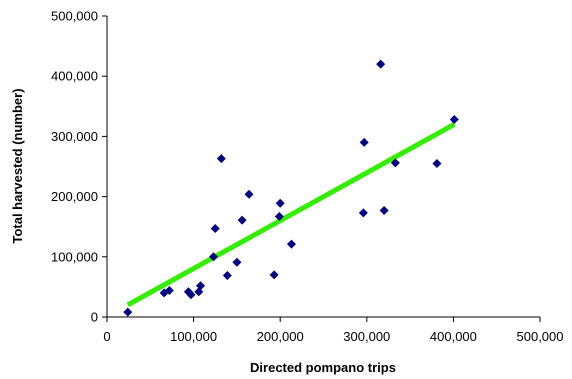 The image size is (572, 379). Describe the element at coordinates (74, 196) in the screenshot. I see `y-tick-label: 200,000` at that location.